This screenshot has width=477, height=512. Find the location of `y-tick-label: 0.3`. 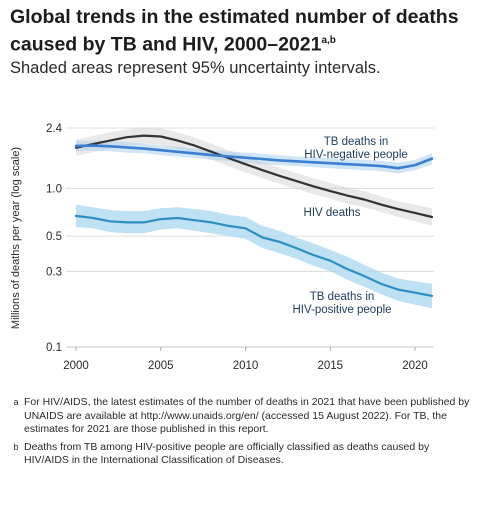

y-tick-label: 0.3 is located at coordinates (54, 272).